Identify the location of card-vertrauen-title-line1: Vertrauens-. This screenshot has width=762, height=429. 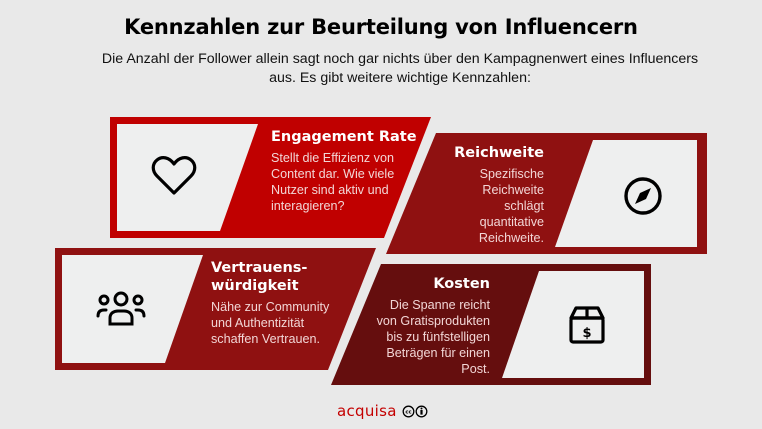
(259, 268).